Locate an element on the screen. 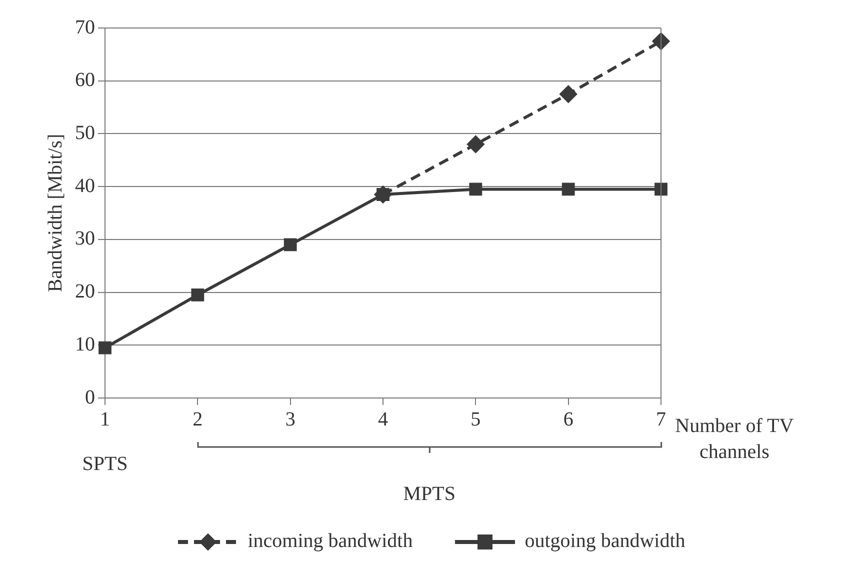  y-tick-label: 60 is located at coordinates (85, 80).